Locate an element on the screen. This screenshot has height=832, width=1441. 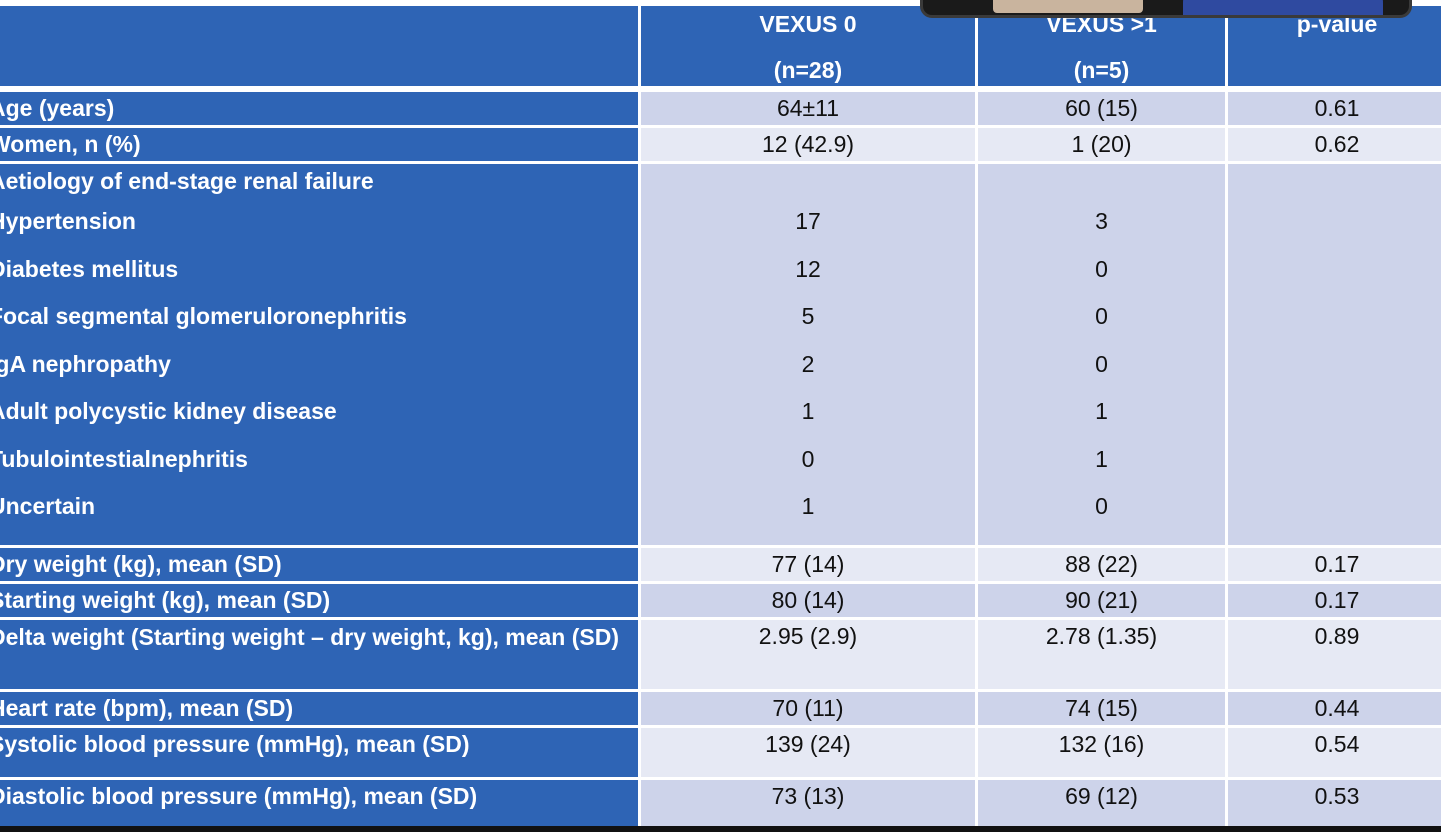
cell-vexus-gt1: 88 (22) is located at coordinates (1101, 564).